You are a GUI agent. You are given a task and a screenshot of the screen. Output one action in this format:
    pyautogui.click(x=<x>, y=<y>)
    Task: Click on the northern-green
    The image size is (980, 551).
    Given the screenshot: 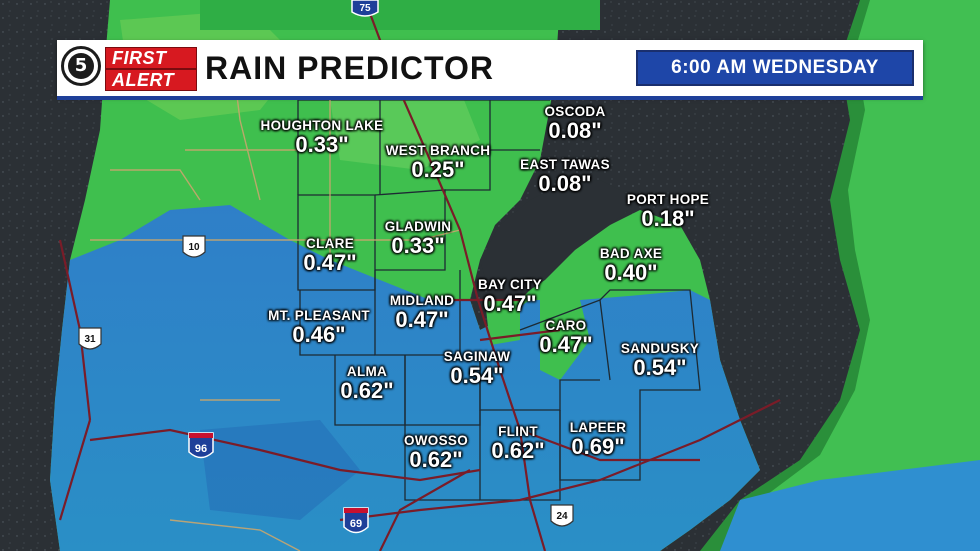 What is the action you would take?
    pyautogui.click(x=400, y=15)
    